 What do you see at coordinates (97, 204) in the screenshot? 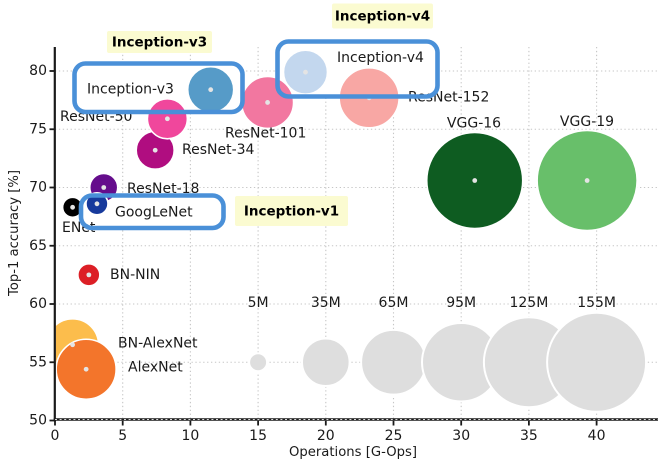
I see `point-marker-googlenet` at bounding box center [97, 204].